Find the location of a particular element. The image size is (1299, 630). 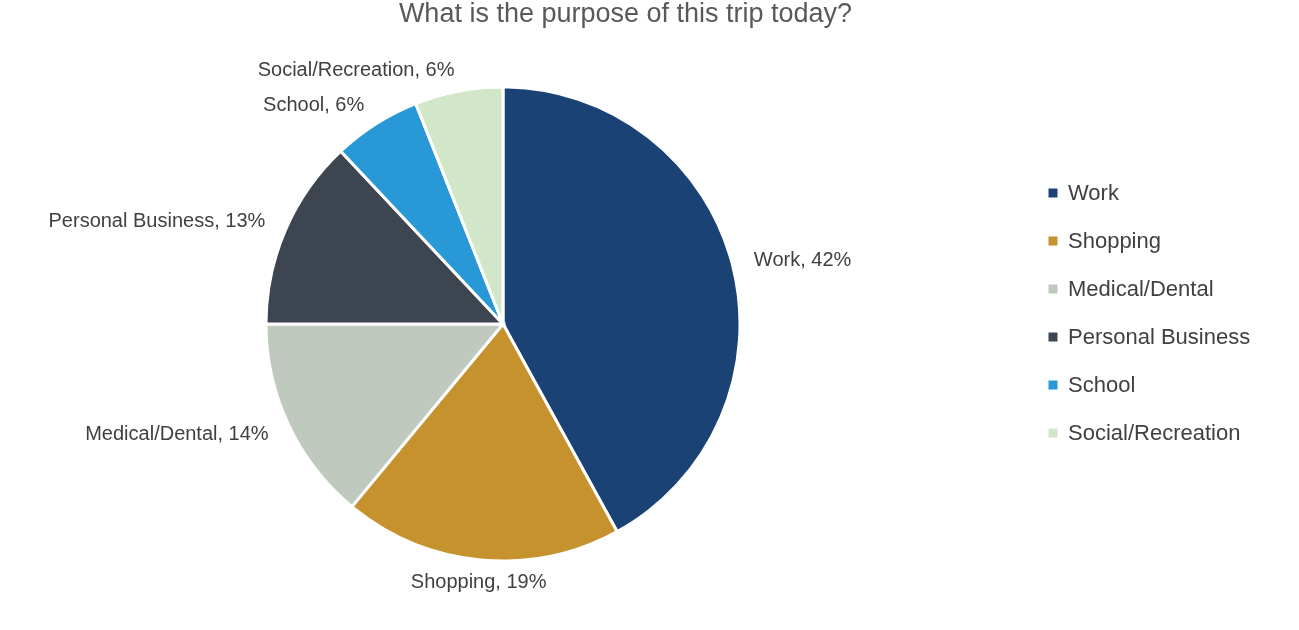

legend-label: Work is located at coordinates (1094, 192).